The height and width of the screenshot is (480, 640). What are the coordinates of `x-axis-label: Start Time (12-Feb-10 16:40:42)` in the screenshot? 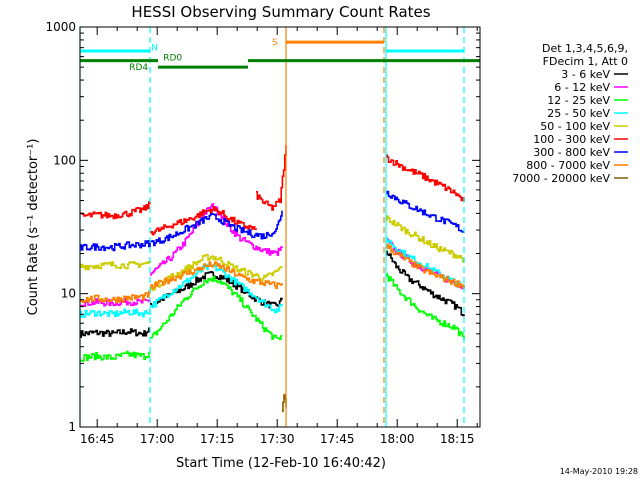 It's located at (281, 463).